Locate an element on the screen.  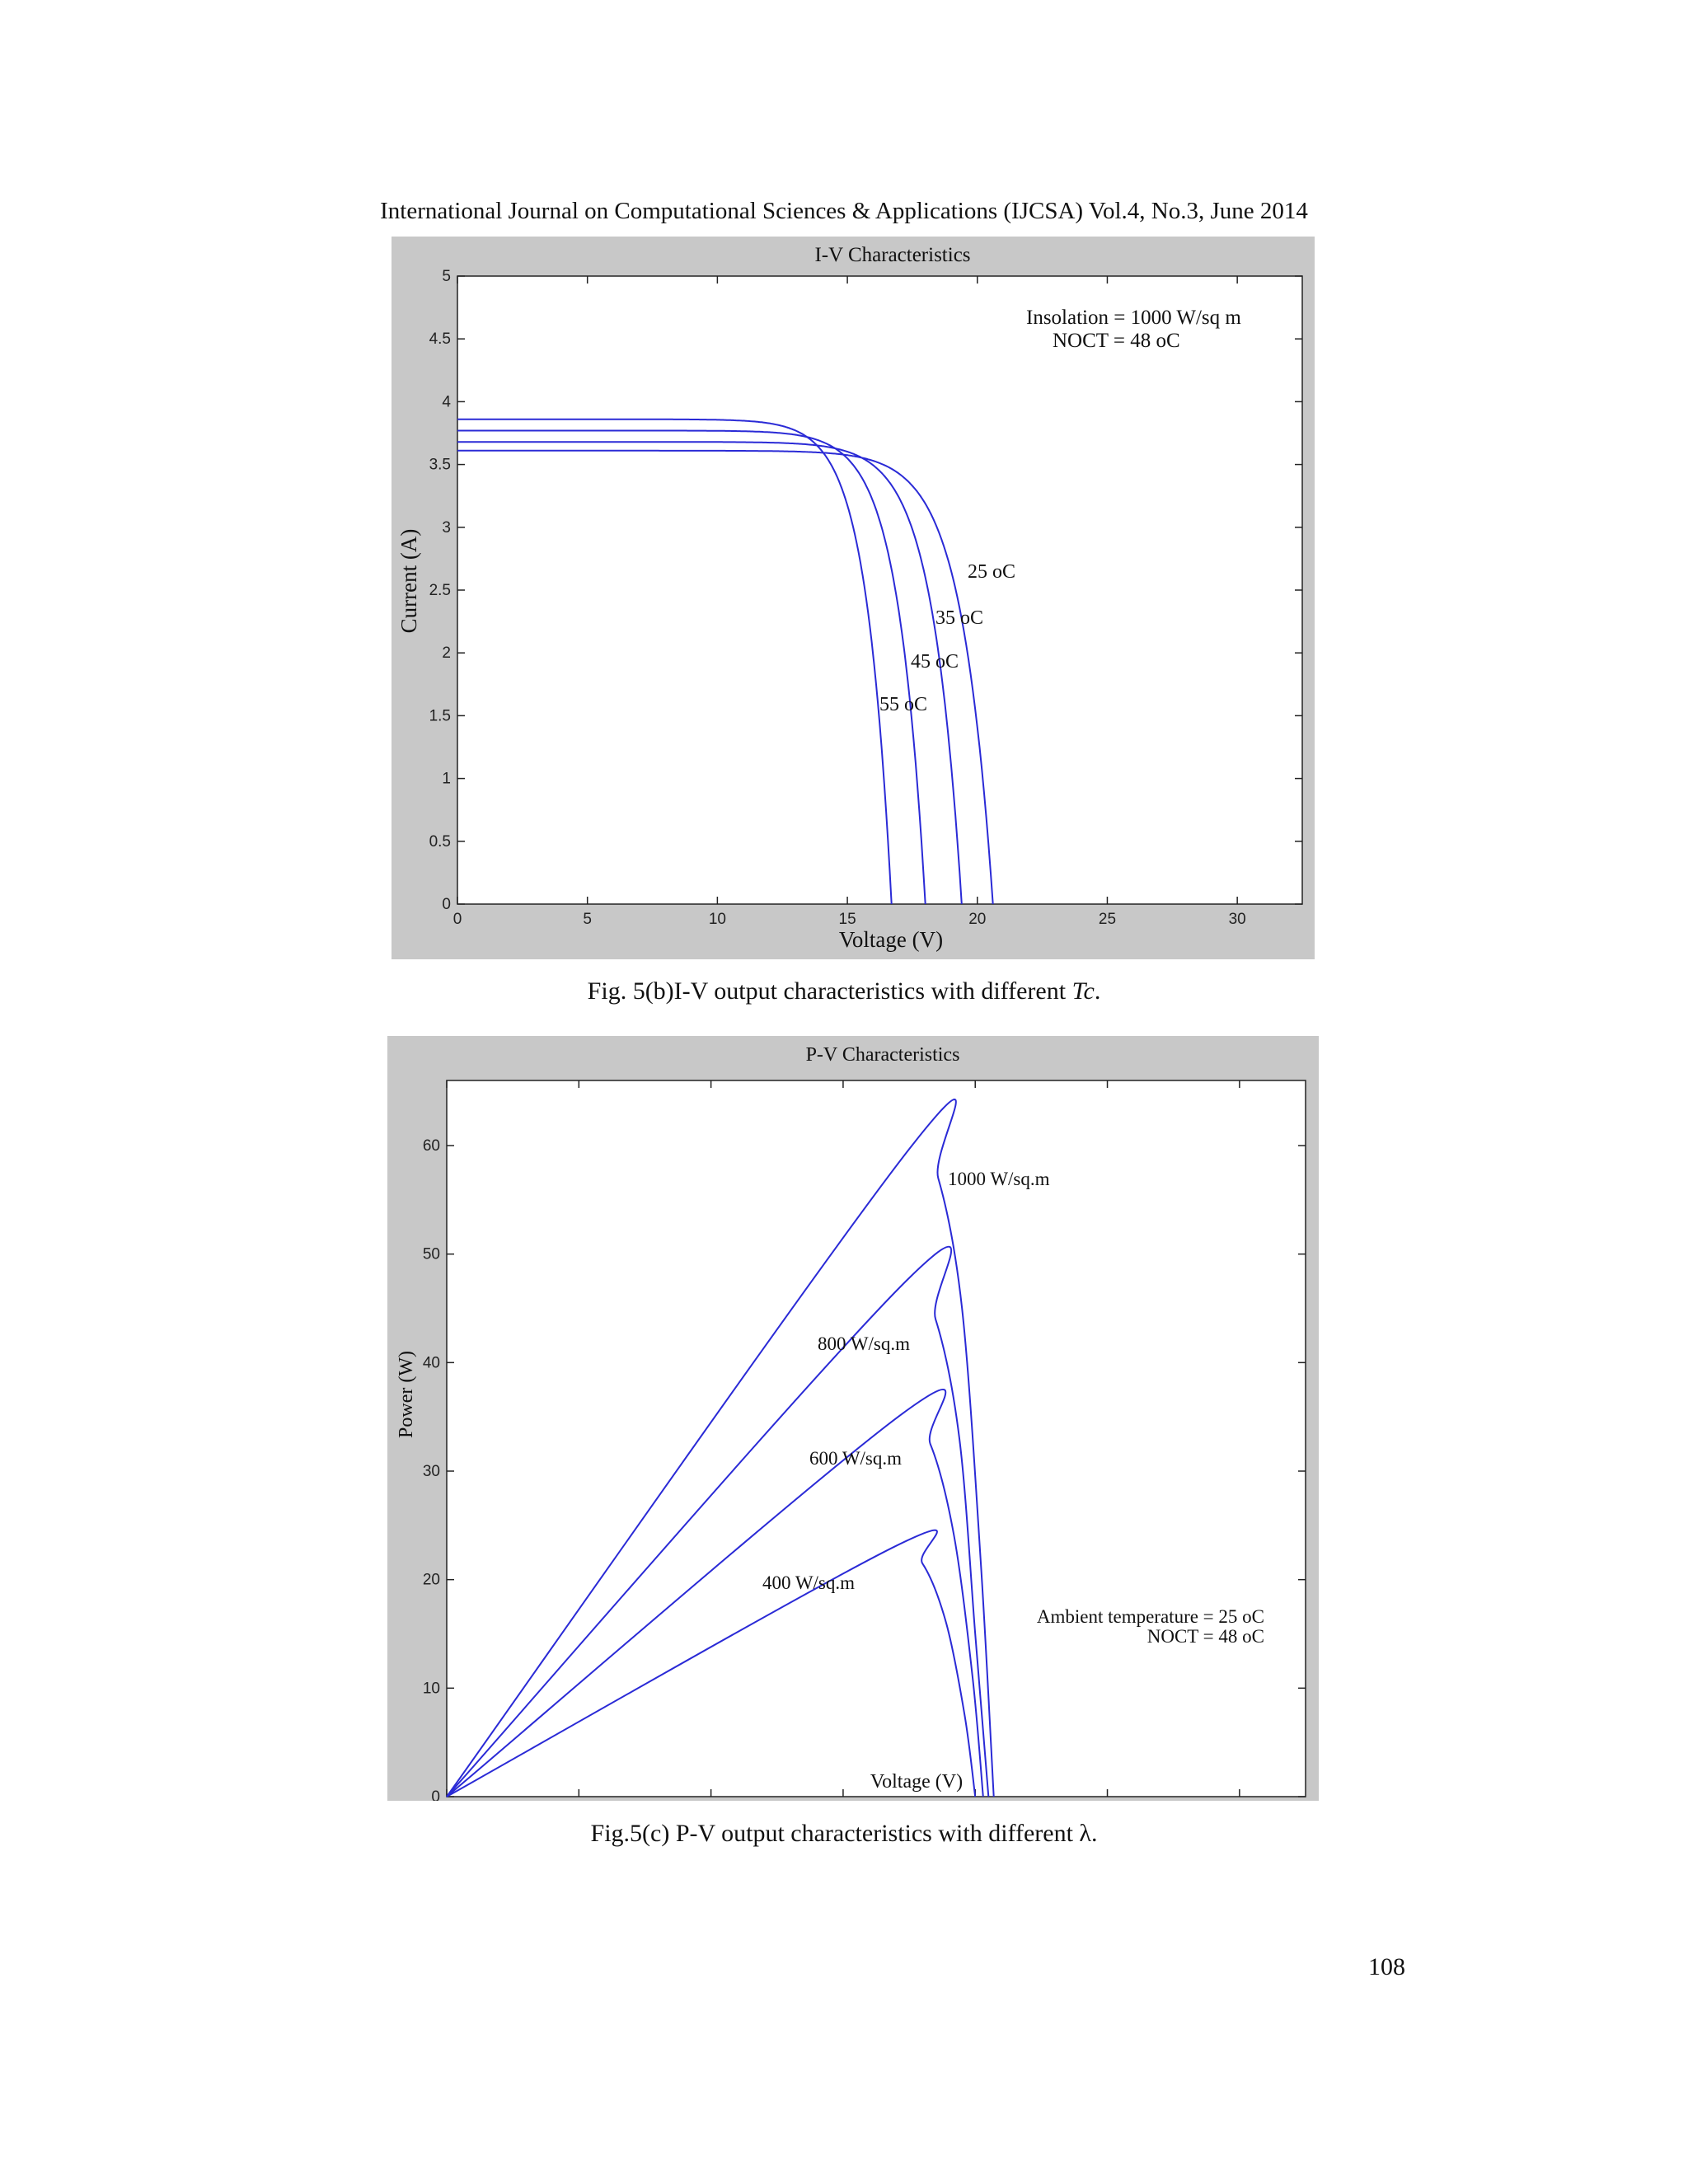
iv-y-tick-label: 2 is located at coordinates (447, 653).